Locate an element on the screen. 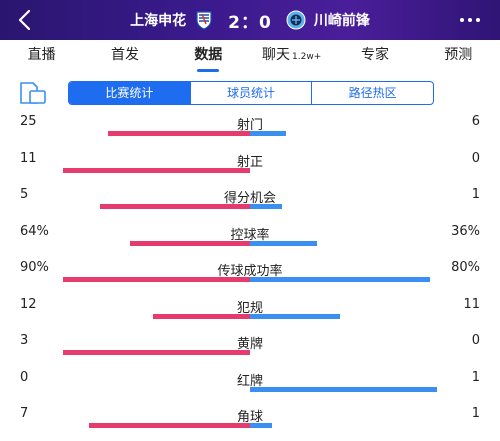 The height and width of the screenshot is (441, 500). tab-prediction: 预测 is located at coordinates (458, 56).